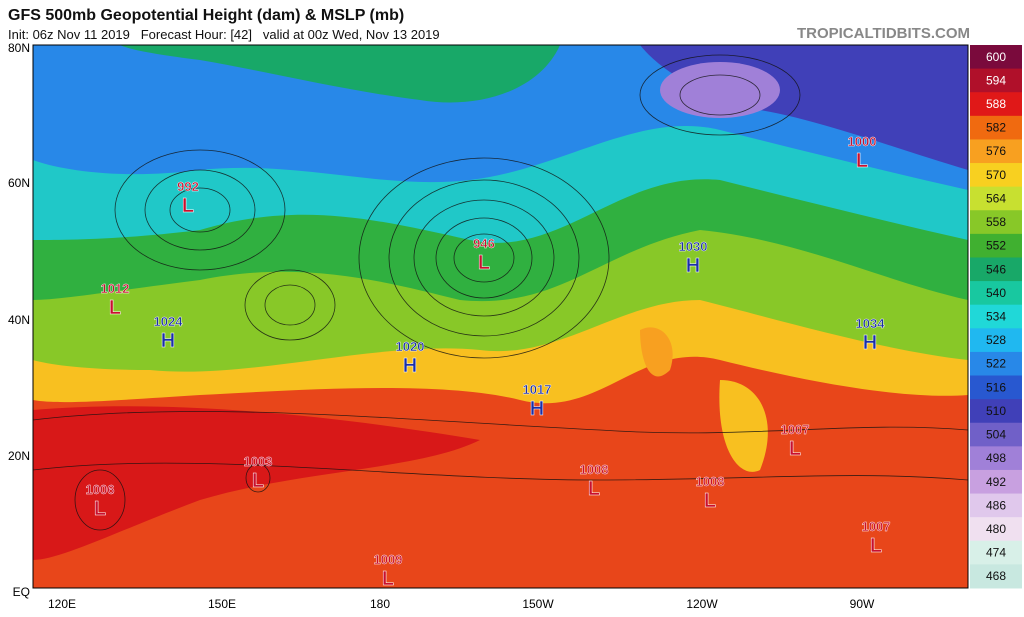 The height and width of the screenshot is (617, 1024). Describe the element at coordinates (62, 604) in the screenshot. I see `lon-label: 120E` at that location.